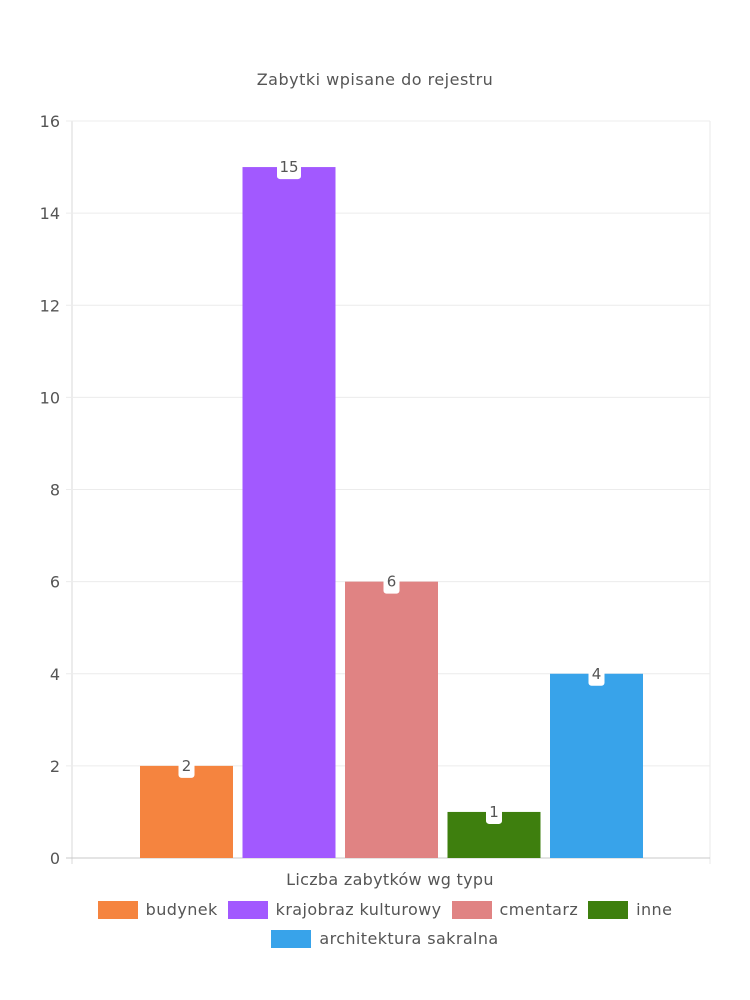 Image resolution: width=750 pixels, height=1000 pixels. Describe the element at coordinates (375, 79) in the screenshot. I see `chart-title: Zabytki wpisane do rejestru` at that location.